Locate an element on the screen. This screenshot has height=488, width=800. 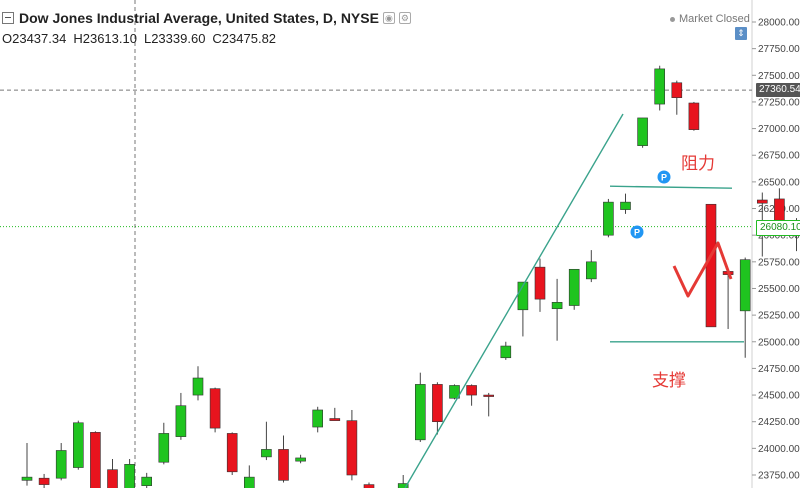
low-value: L23339.60 is located at coordinates (174, 38).